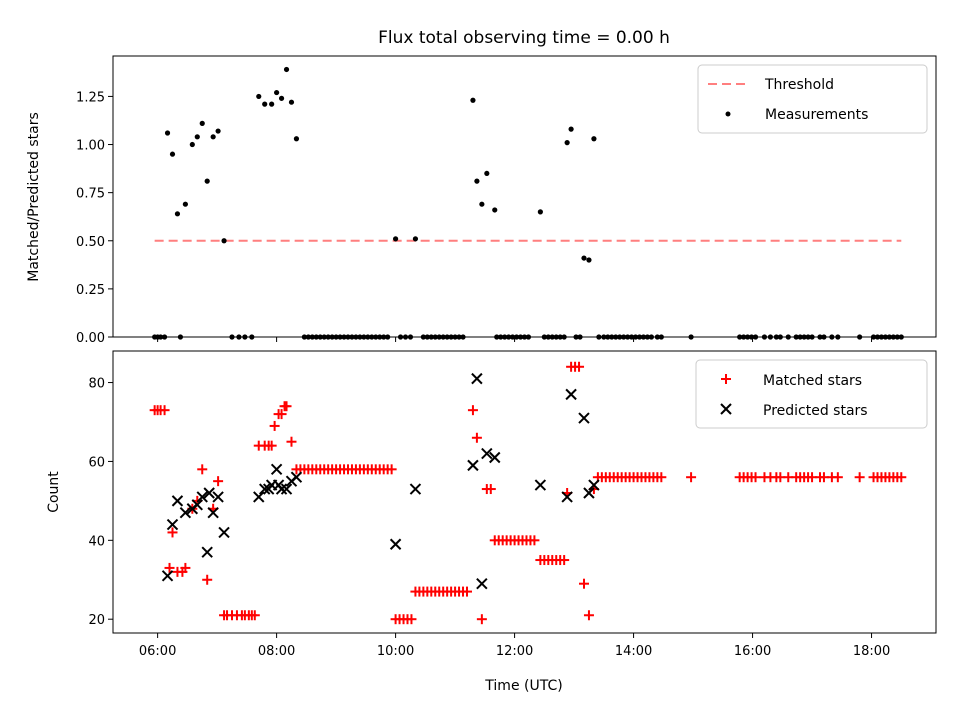 This screenshot has height=720, width=960. What do you see at coordinates (523, 686) in the screenshot?
I see `bottom-x-axis-label: Time (UTC)` at bounding box center [523, 686].